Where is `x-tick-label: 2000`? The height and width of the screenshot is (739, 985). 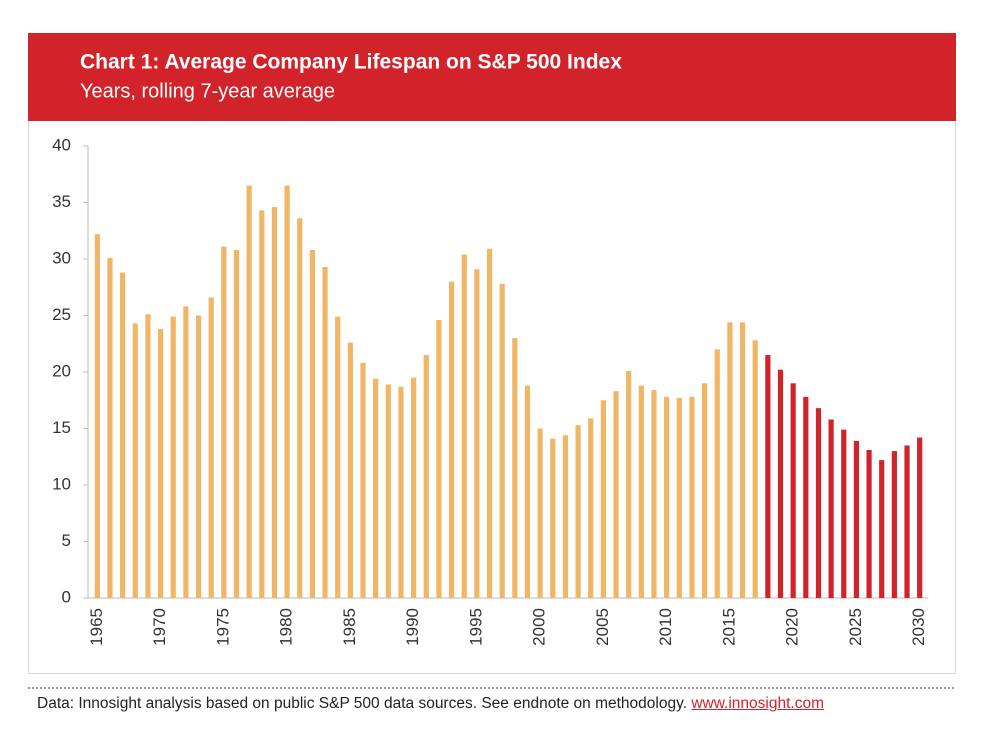
x-tick-label: 2000 is located at coordinates (539, 627).